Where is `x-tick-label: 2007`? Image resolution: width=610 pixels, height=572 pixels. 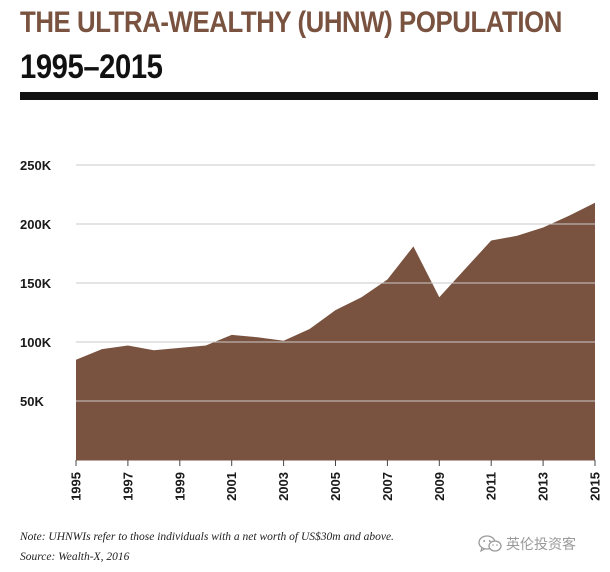
x-tick-label: 2007 is located at coordinates (387, 486).